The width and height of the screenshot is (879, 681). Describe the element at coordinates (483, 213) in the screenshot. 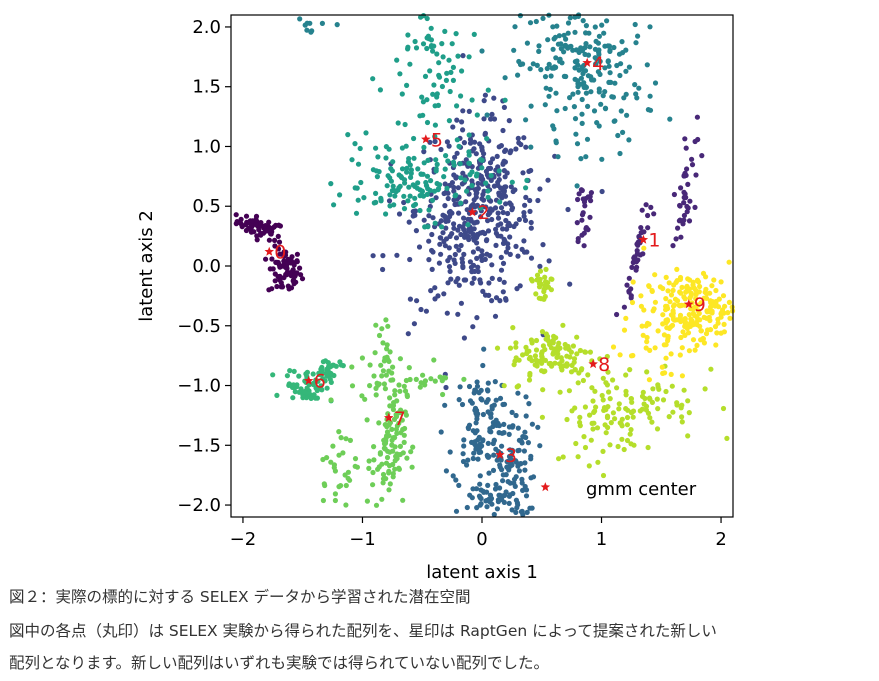

I see `cluster-label: 2` at that location.